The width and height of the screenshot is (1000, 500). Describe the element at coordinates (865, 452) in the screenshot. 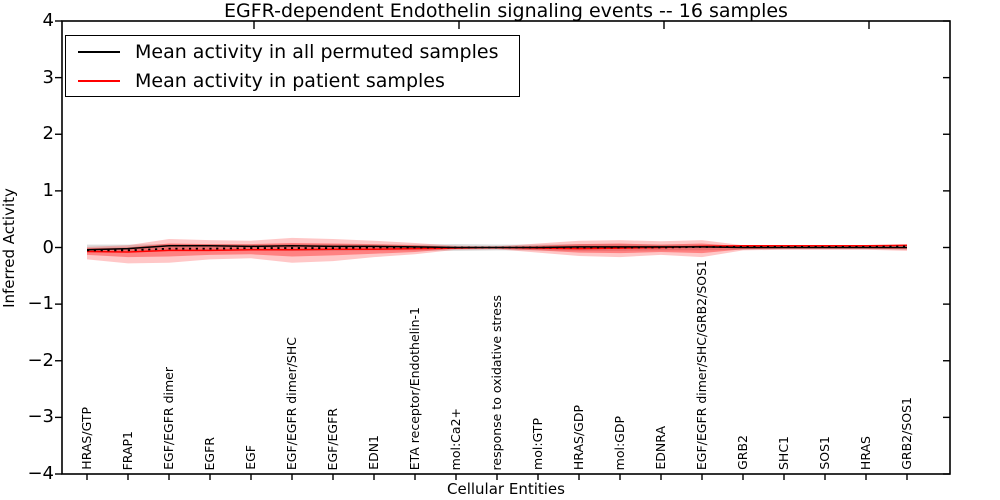

I see `x-tick-label: HRAS` at that location.